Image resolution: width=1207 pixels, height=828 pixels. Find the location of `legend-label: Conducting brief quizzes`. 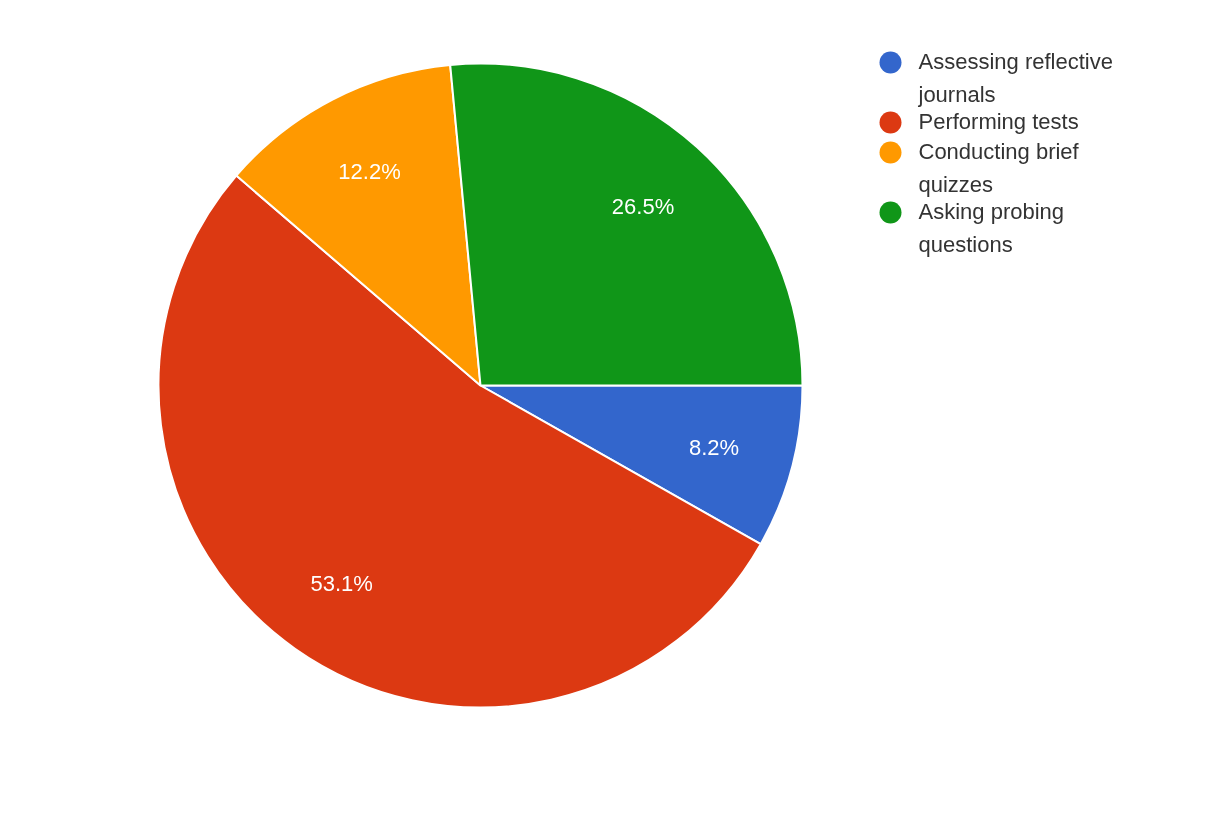

legend-label: Conducting brief quizzes is located at coordinates (999, 168).